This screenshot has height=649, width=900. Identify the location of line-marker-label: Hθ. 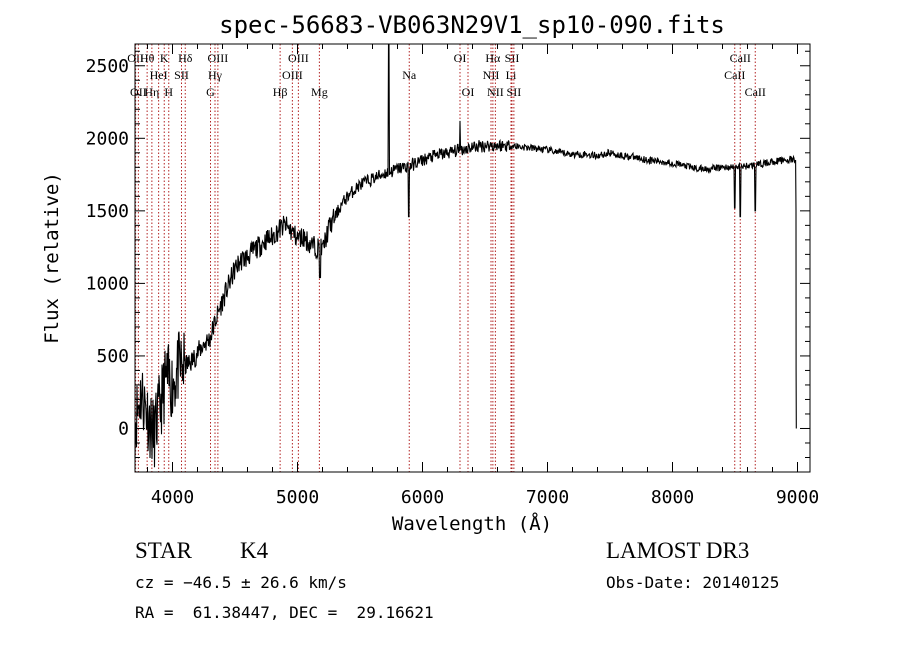
(147, 58).